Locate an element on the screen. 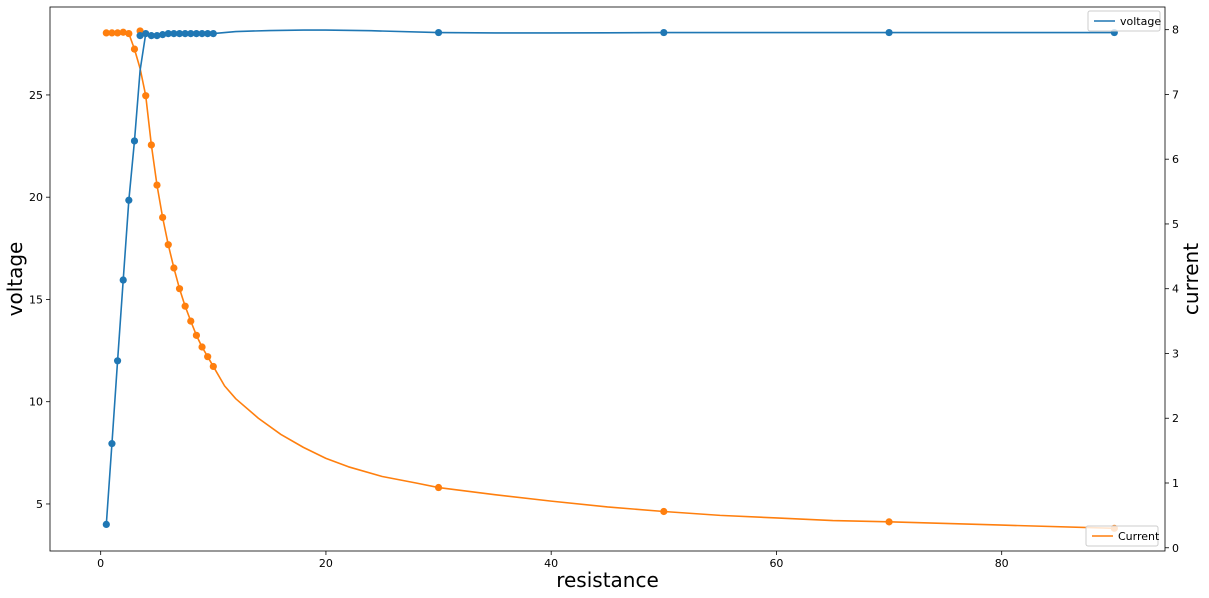  y-right-tick-label: 8 is located at coordinates (1175, 30).